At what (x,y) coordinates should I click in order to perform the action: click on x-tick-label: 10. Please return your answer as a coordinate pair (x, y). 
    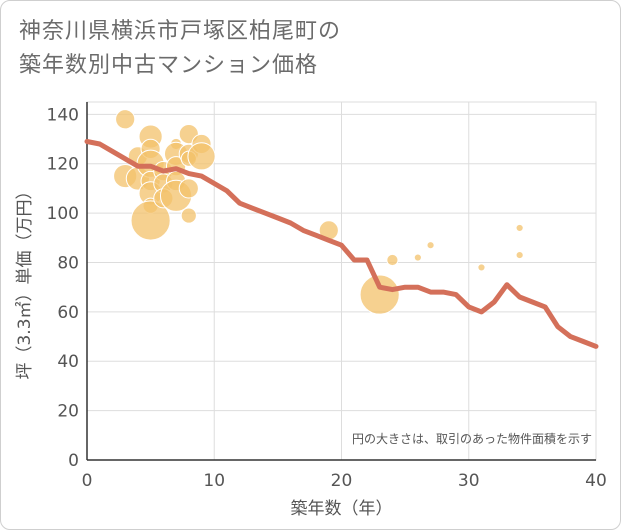
    Looking at the image, I should click on (214, 481).